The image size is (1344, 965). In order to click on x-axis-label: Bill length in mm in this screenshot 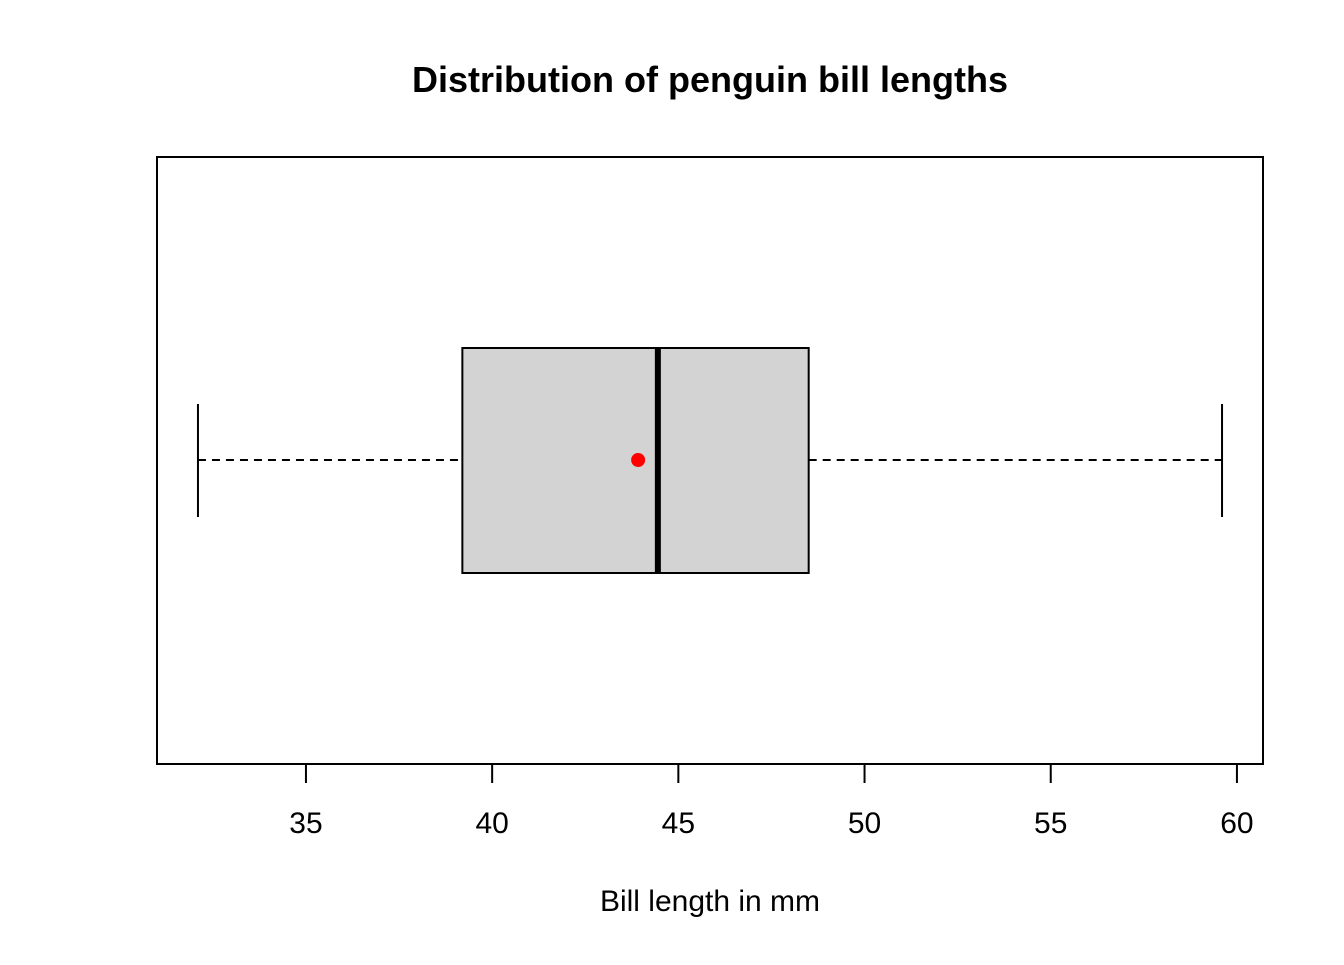, I will do `click(710, 901)`.